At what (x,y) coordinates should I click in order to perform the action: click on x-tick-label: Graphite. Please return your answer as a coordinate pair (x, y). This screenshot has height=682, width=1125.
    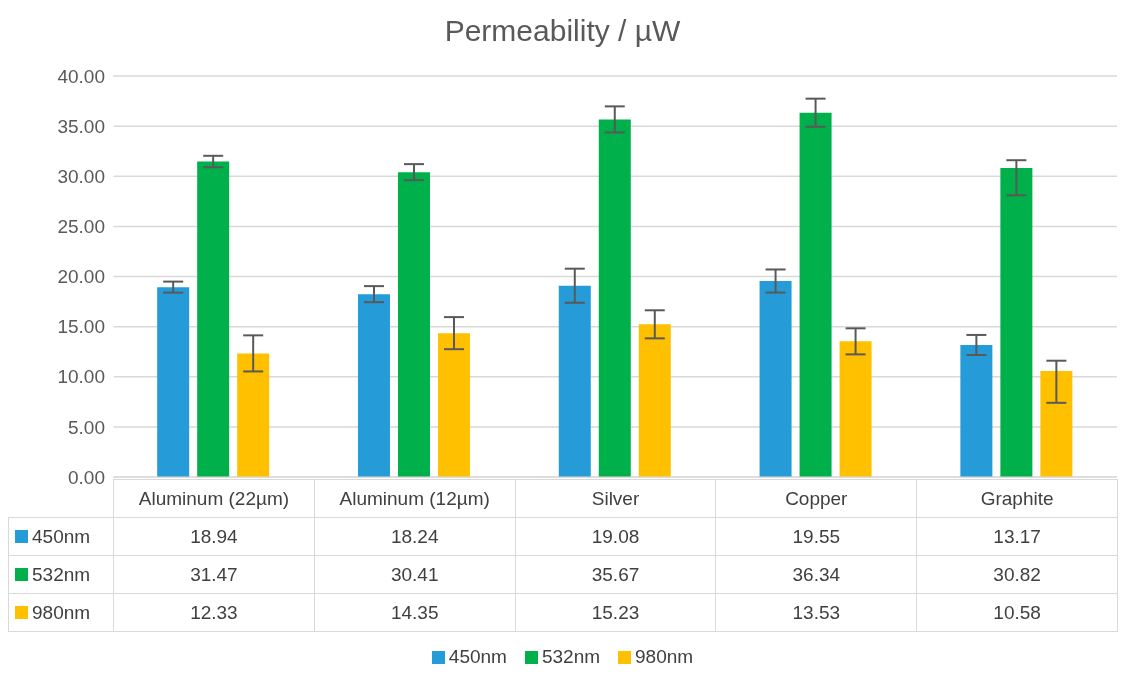
    Looking at the image, I should click on (1017, 498).